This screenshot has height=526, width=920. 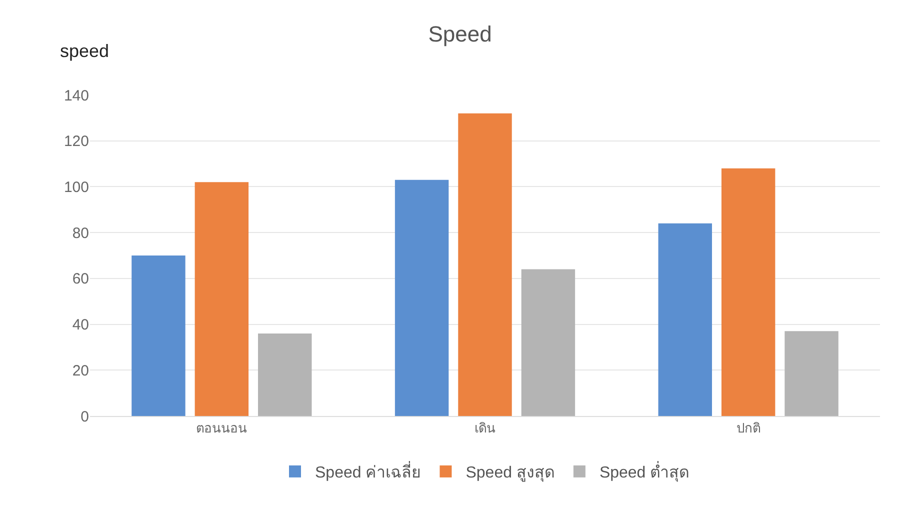 I want to click on chart-title: Speed, so click(x=460, y=34).